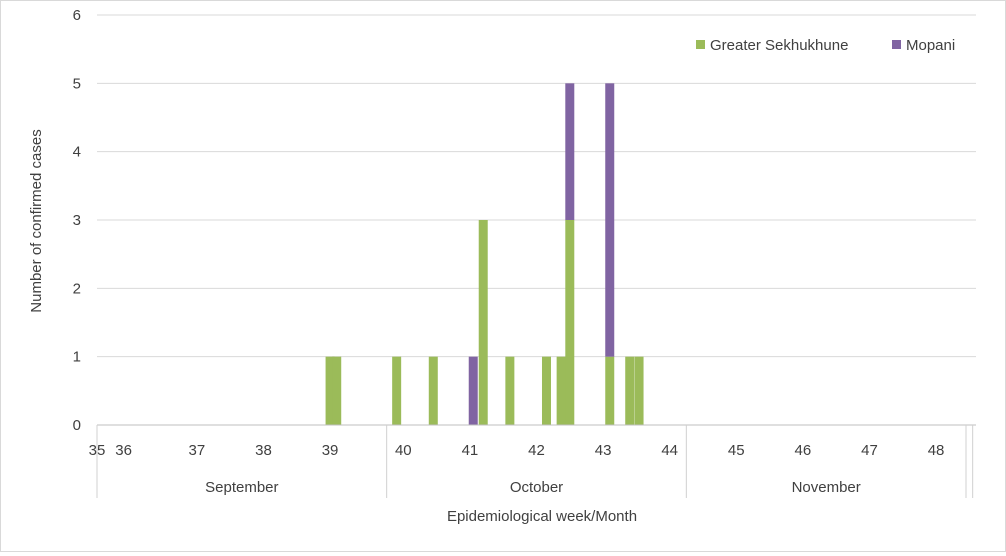 The height and width of the screenshot is (556, 1006). I want to click on x-axis-title: Epidemiological week/Month, so click(542, 516).